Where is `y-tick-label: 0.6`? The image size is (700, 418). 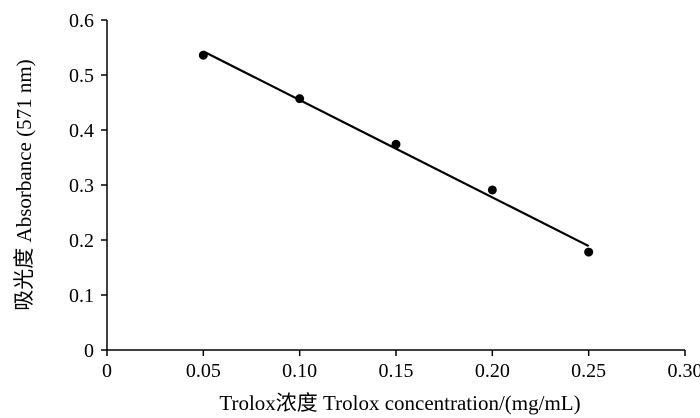 y-tick-label: 0.6 is located at coordinates (81, 21).